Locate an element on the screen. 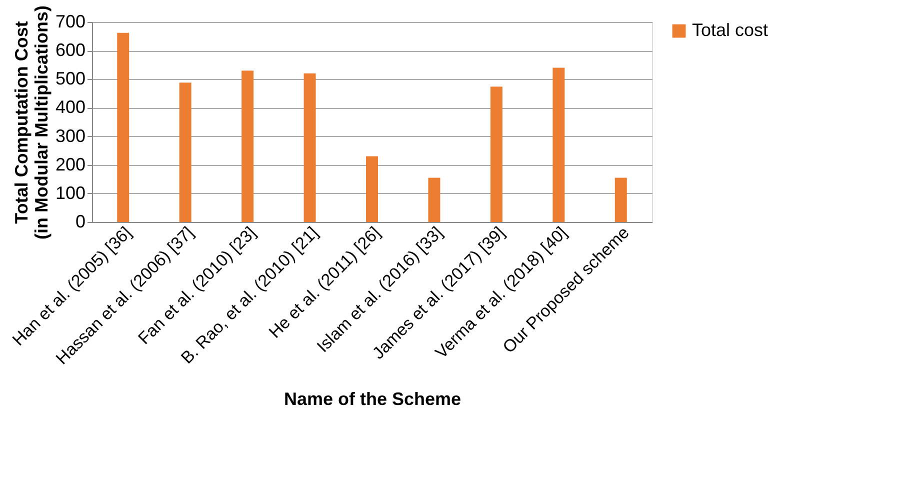 Image resolution: width=907 pixels, height=488 pixels. y-tick-label: 400 is located at coordinates (70, 107).